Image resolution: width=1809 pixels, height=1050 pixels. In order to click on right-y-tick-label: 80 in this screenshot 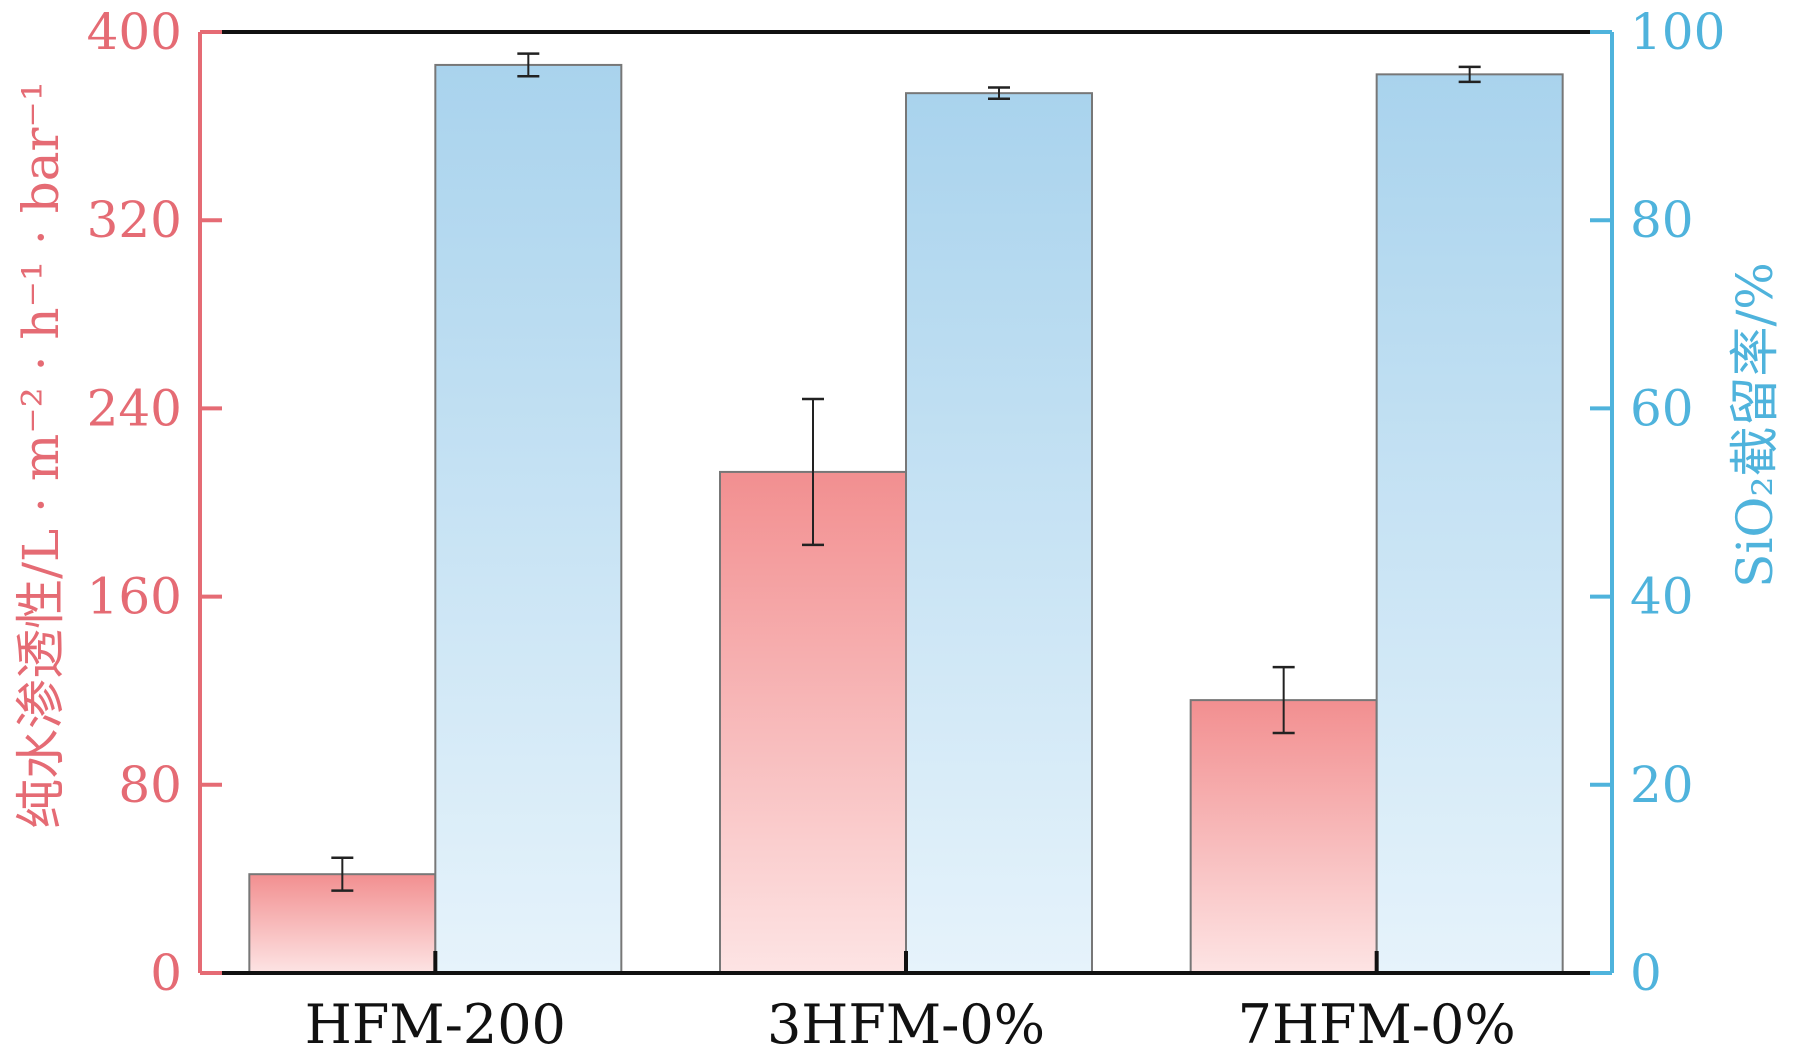, I will do `click(1662, 220)`.